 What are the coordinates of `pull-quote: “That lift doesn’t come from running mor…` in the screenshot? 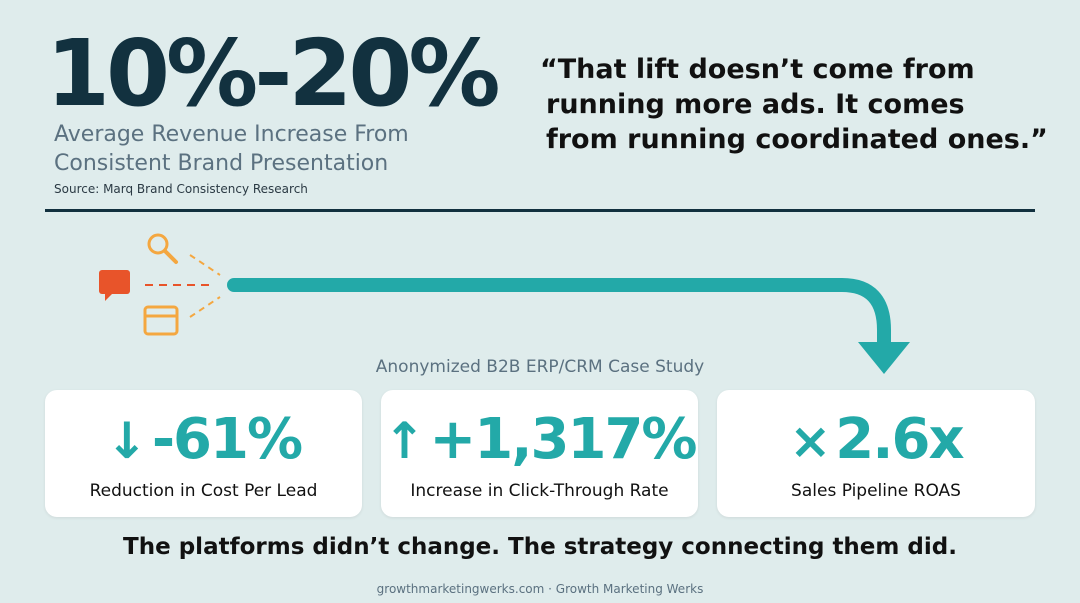 It's located at (794, 104).